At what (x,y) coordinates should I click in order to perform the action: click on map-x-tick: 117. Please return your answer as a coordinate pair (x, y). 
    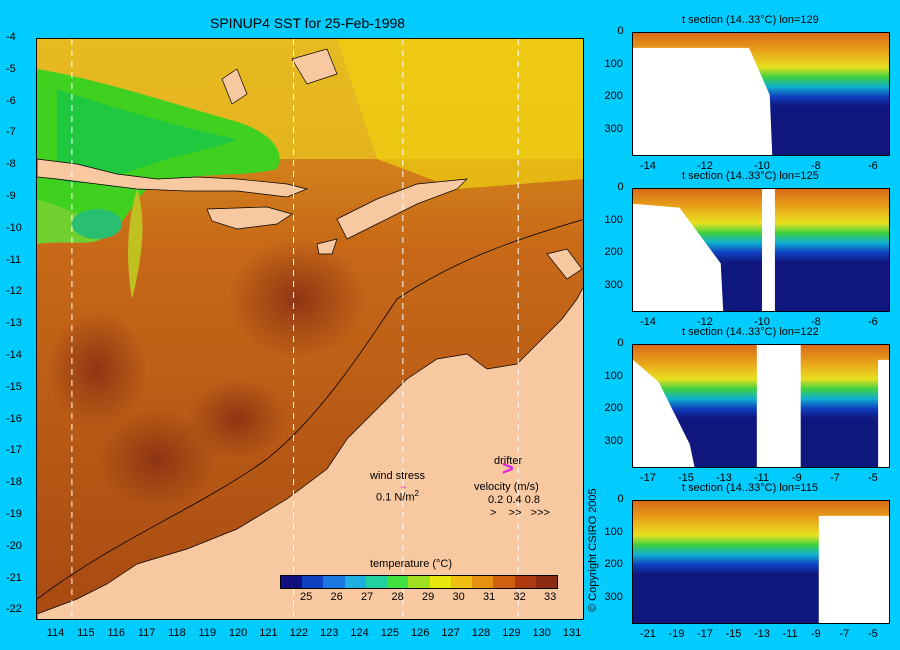
    Looking at the image, I should click on (146, 633).